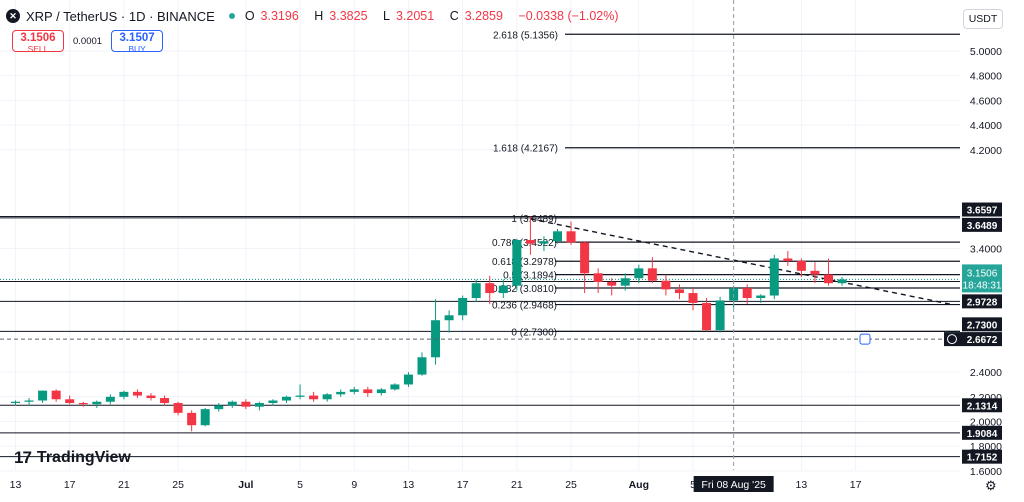 The image size is (1024, 502). Describe the element at coordinates (983, 19) in the screenshot. I see `currency-button: USDT` at that location.